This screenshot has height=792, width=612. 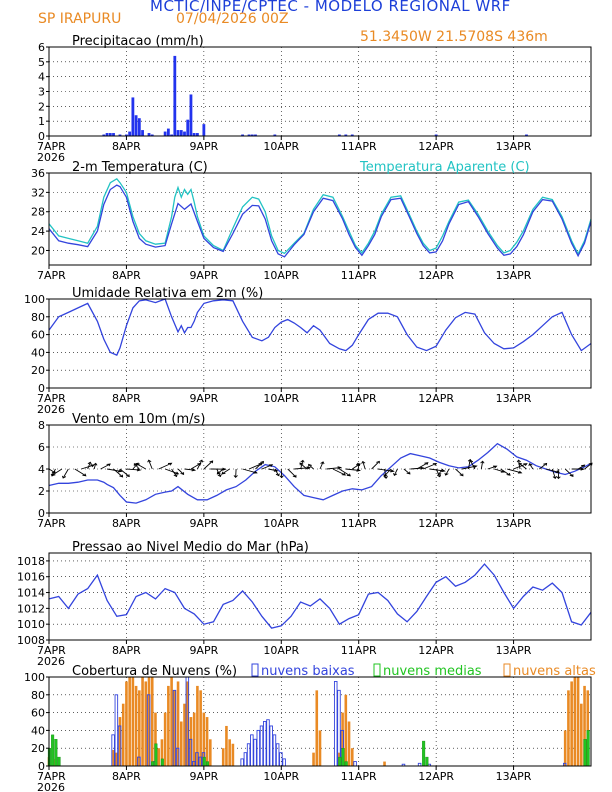 I want to click on clouds-xtick-label: 13APR, so click(x=514, y=776).